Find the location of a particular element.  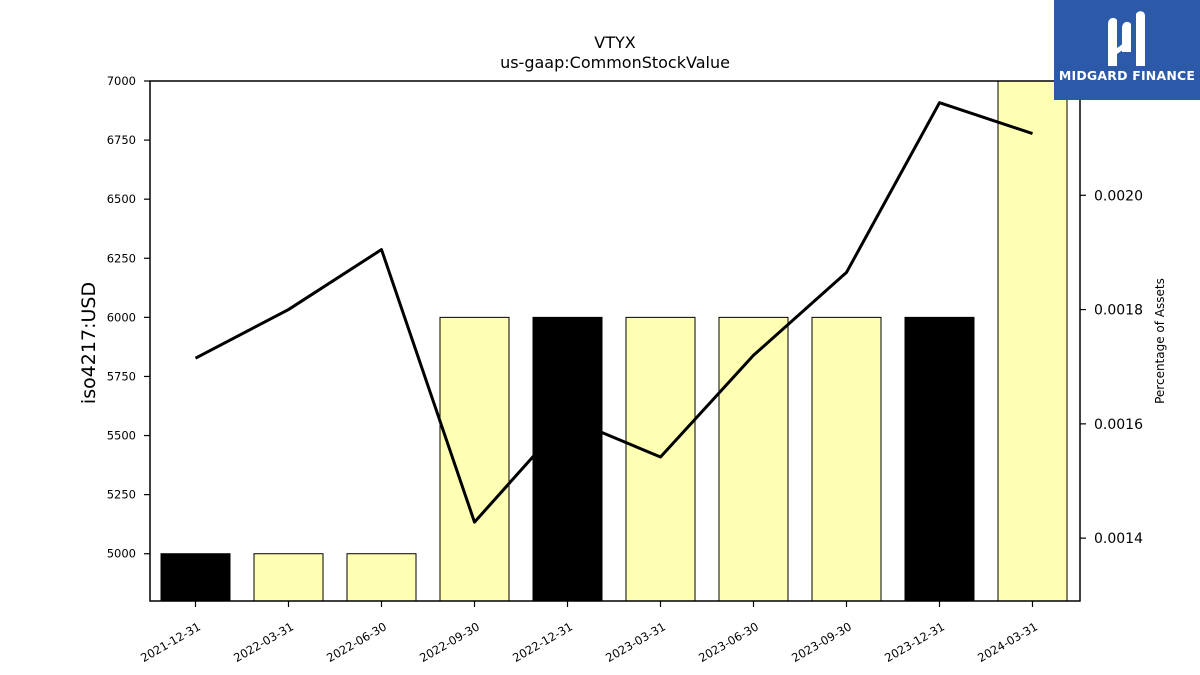

chart-subtitle: us-gaap:CommonStockValue is located at coordinates (615, 62).